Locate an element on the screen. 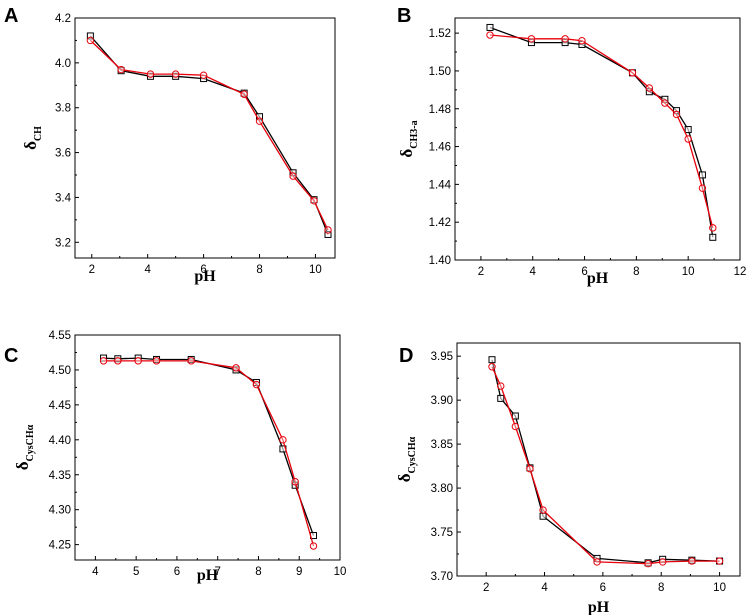 The height and width of the screenshot is (615, 754). series-2-d is located at coordinates (606, 465).